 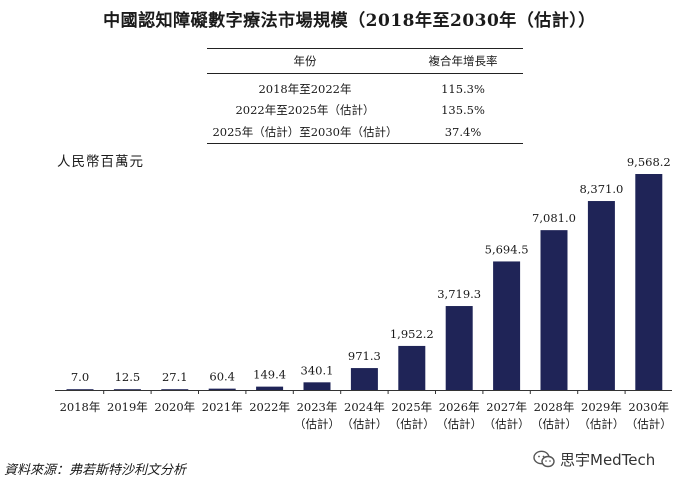 I want to click on table-row: 2022年至2025年（估計） 135.5%, so click(x=365, y=109).